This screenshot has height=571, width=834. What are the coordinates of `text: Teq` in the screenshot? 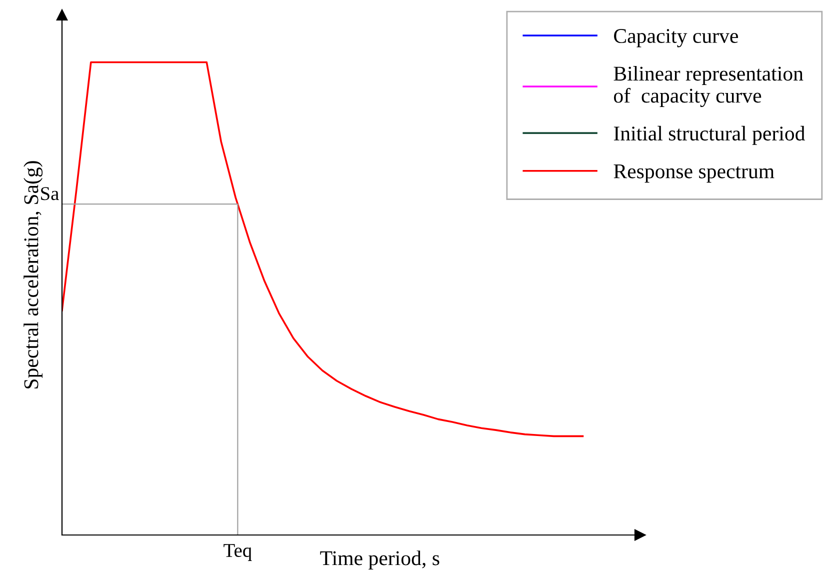 It's located at (238, 552).